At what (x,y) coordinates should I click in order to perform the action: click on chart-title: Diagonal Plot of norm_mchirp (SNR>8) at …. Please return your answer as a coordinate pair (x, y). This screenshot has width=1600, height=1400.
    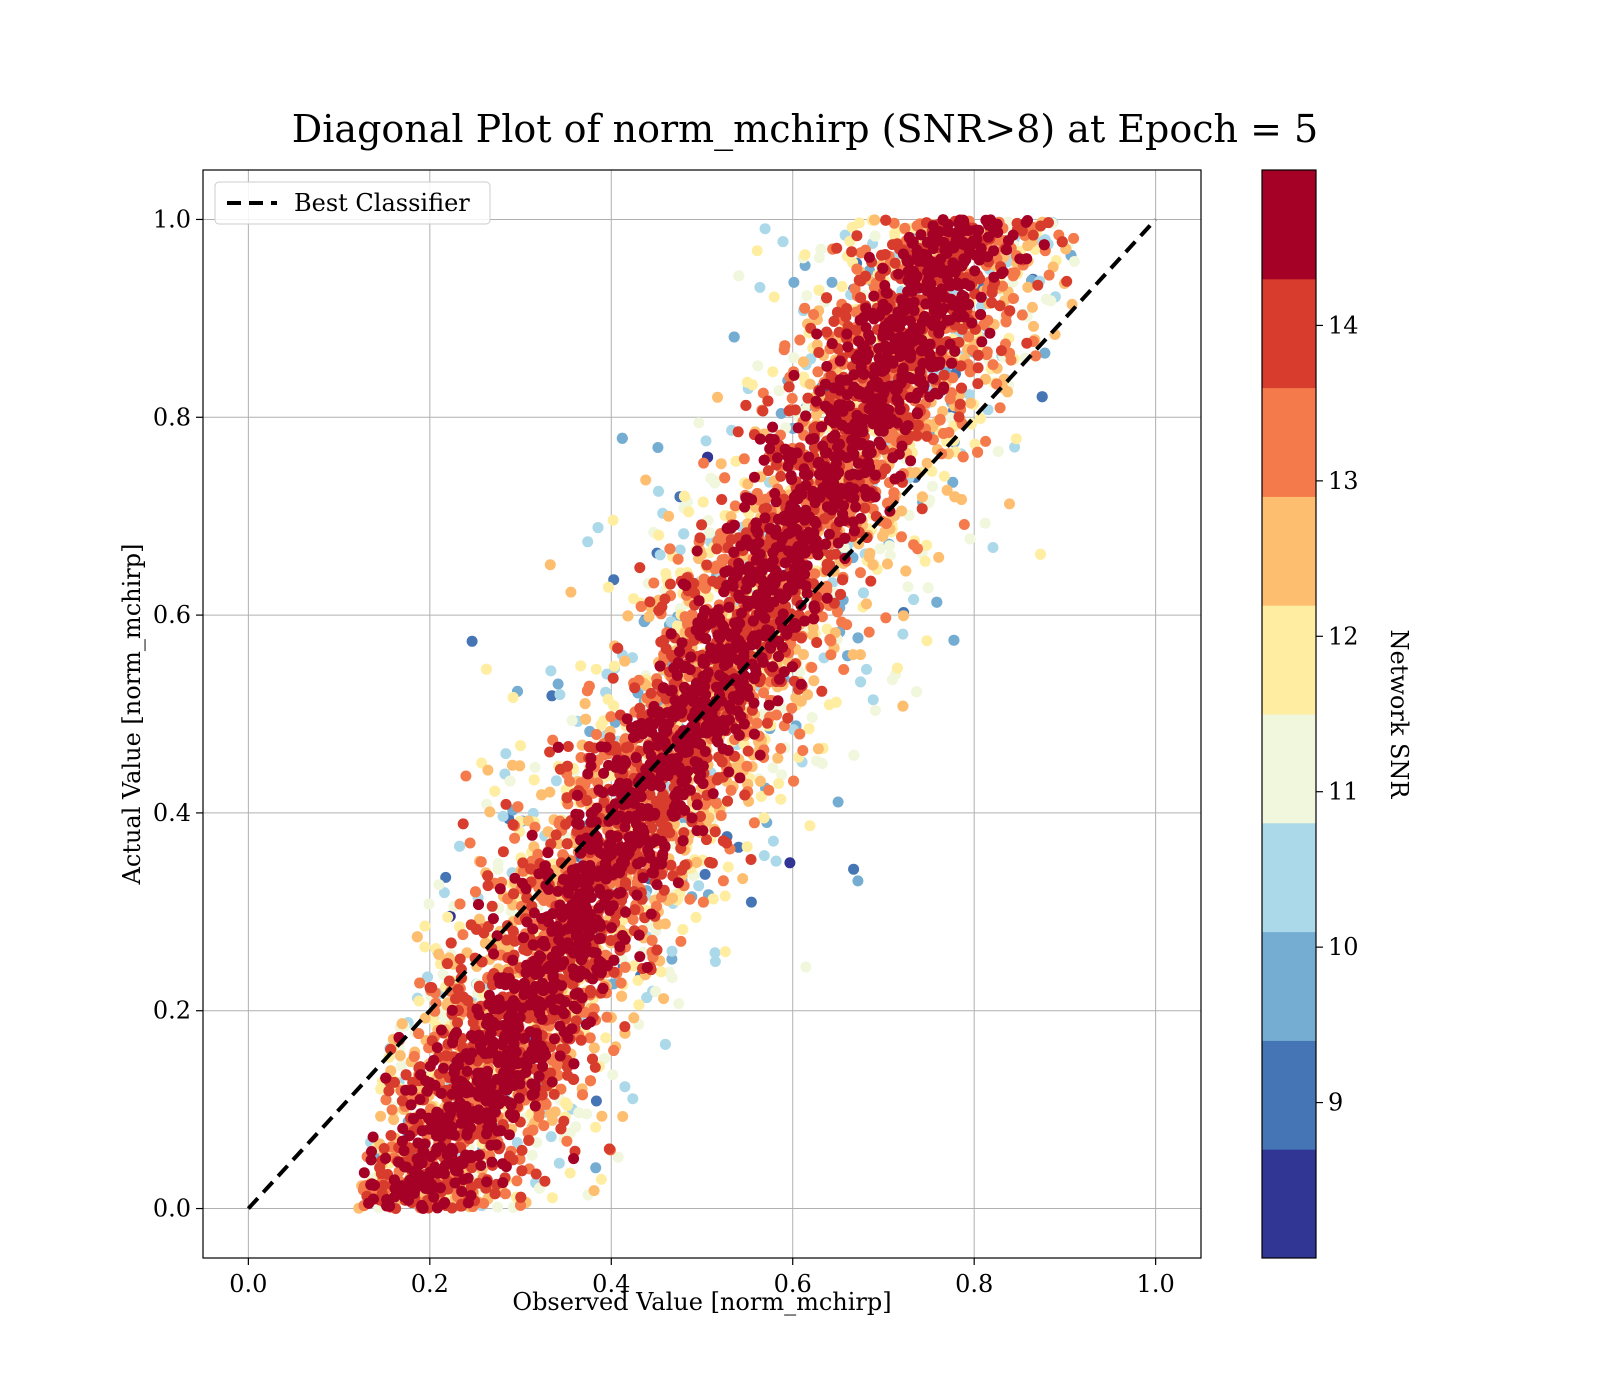
    Looking at the image, I should click on (805, 129).